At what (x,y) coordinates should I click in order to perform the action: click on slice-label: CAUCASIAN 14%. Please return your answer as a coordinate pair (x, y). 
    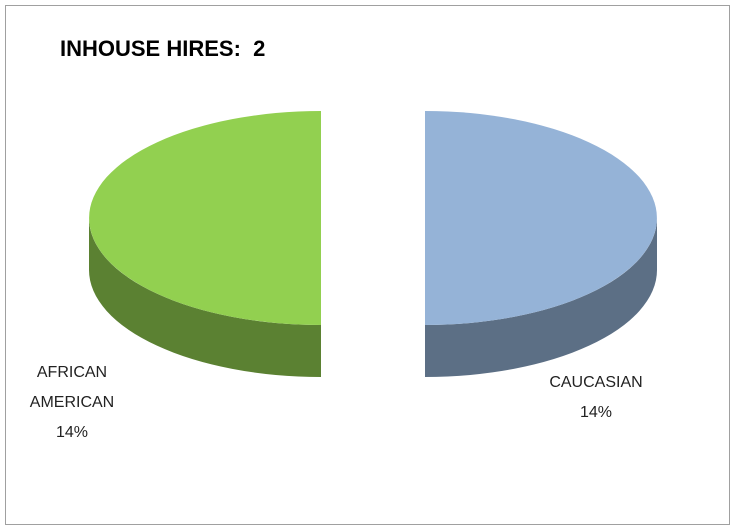
    Looking at the image, I should click on (596, 398).